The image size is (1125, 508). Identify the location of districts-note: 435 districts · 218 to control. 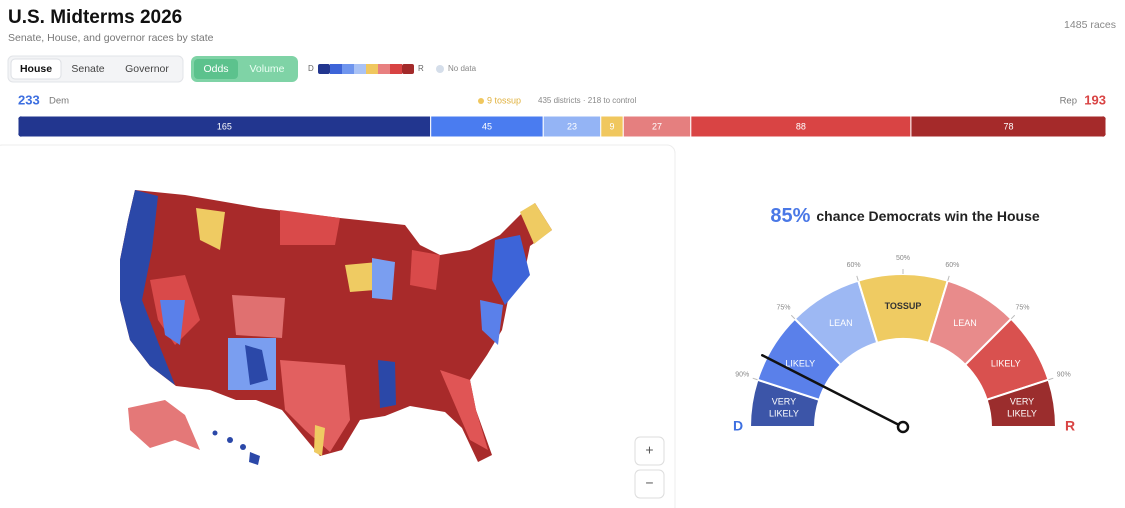
(587, 100).